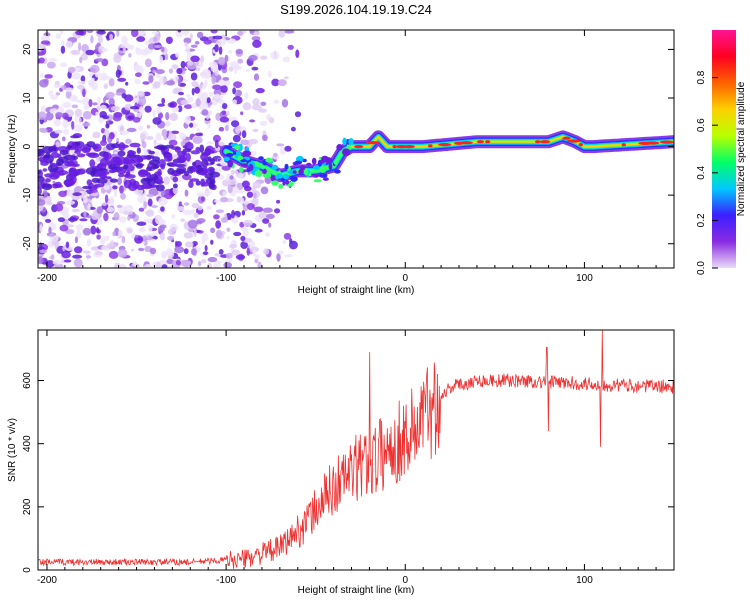  What do you see at coordinates (47, 278) in the screenshot?
I see `spectrogram-xtick-label: -200` at bounding box center [47, 278].